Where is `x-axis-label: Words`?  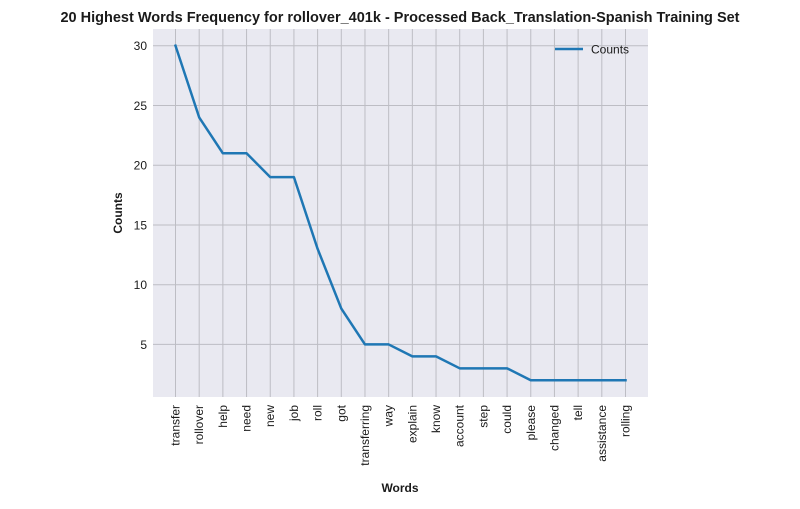 x-axis-label: Words is located at coordinates (399, 488).